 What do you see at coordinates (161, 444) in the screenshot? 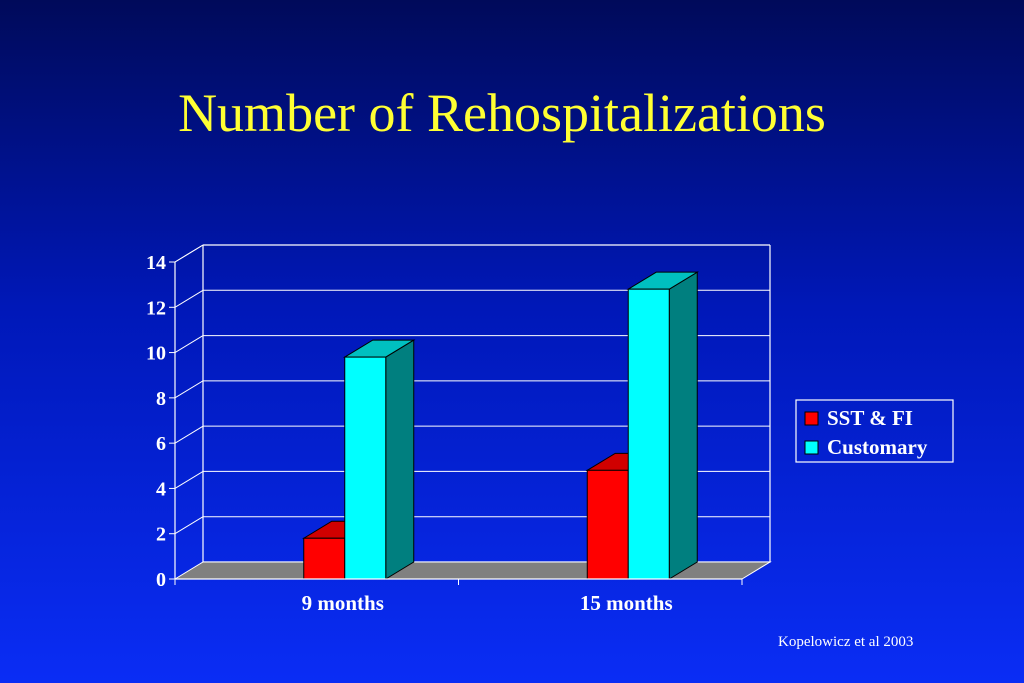
I see `y-tick-label: 6` at bounding box center [161, 444].